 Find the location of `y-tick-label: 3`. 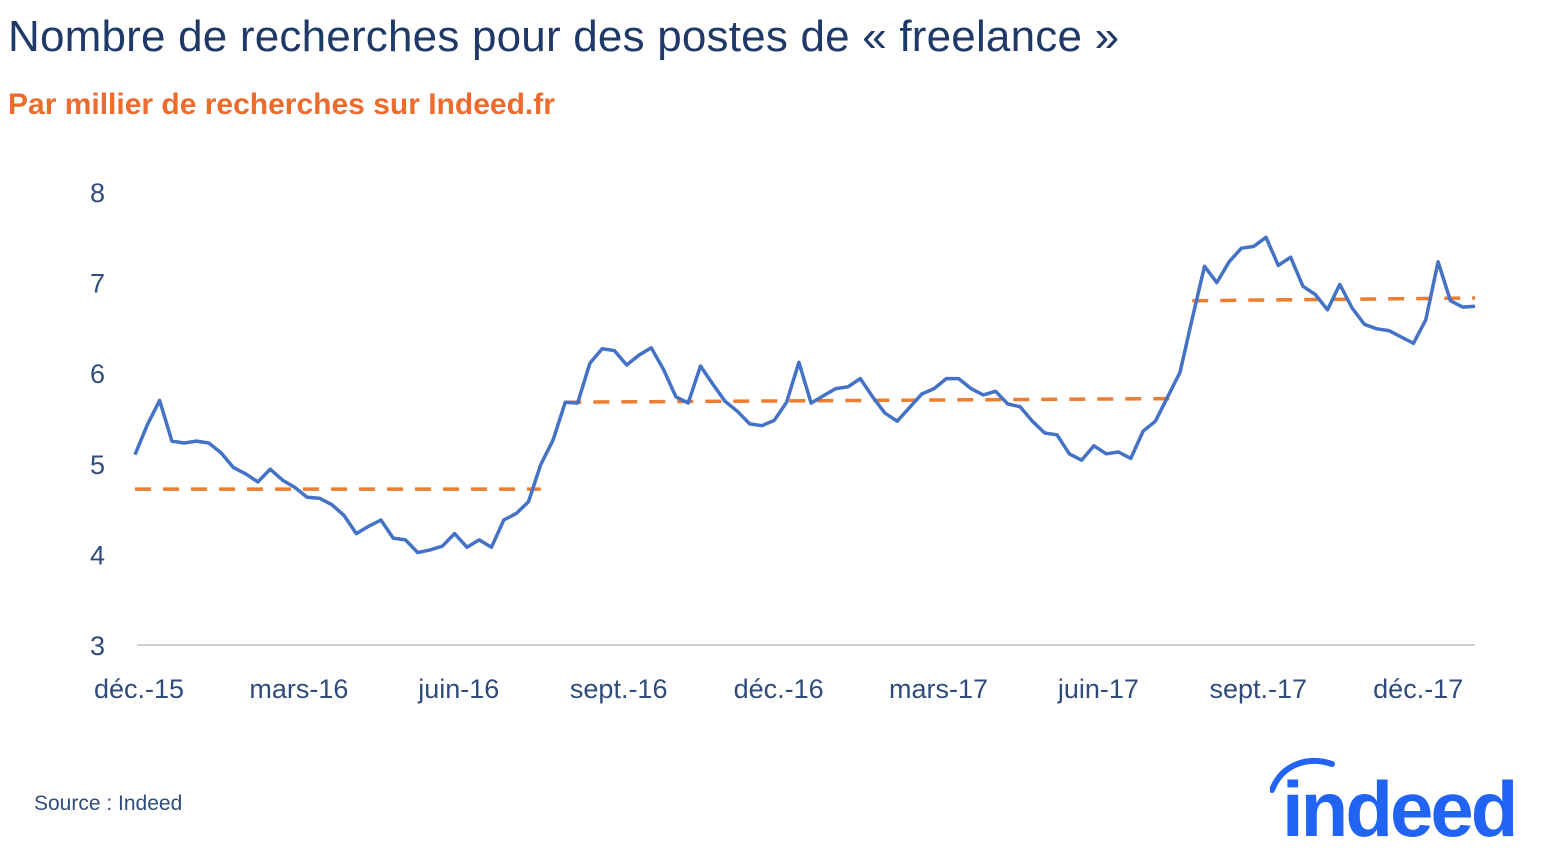

y-tick-label: 3 is located at coordinates (97, 646).